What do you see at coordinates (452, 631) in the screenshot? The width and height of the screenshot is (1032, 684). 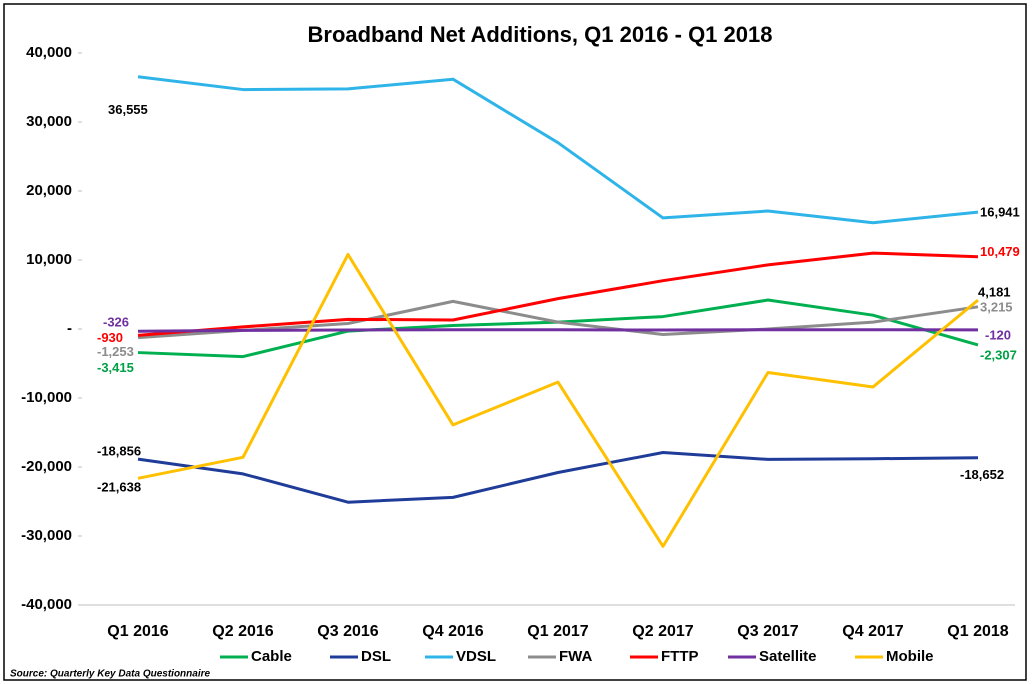 I see `x-tick-label: Q4 2016` at bounding box center [452, 631].